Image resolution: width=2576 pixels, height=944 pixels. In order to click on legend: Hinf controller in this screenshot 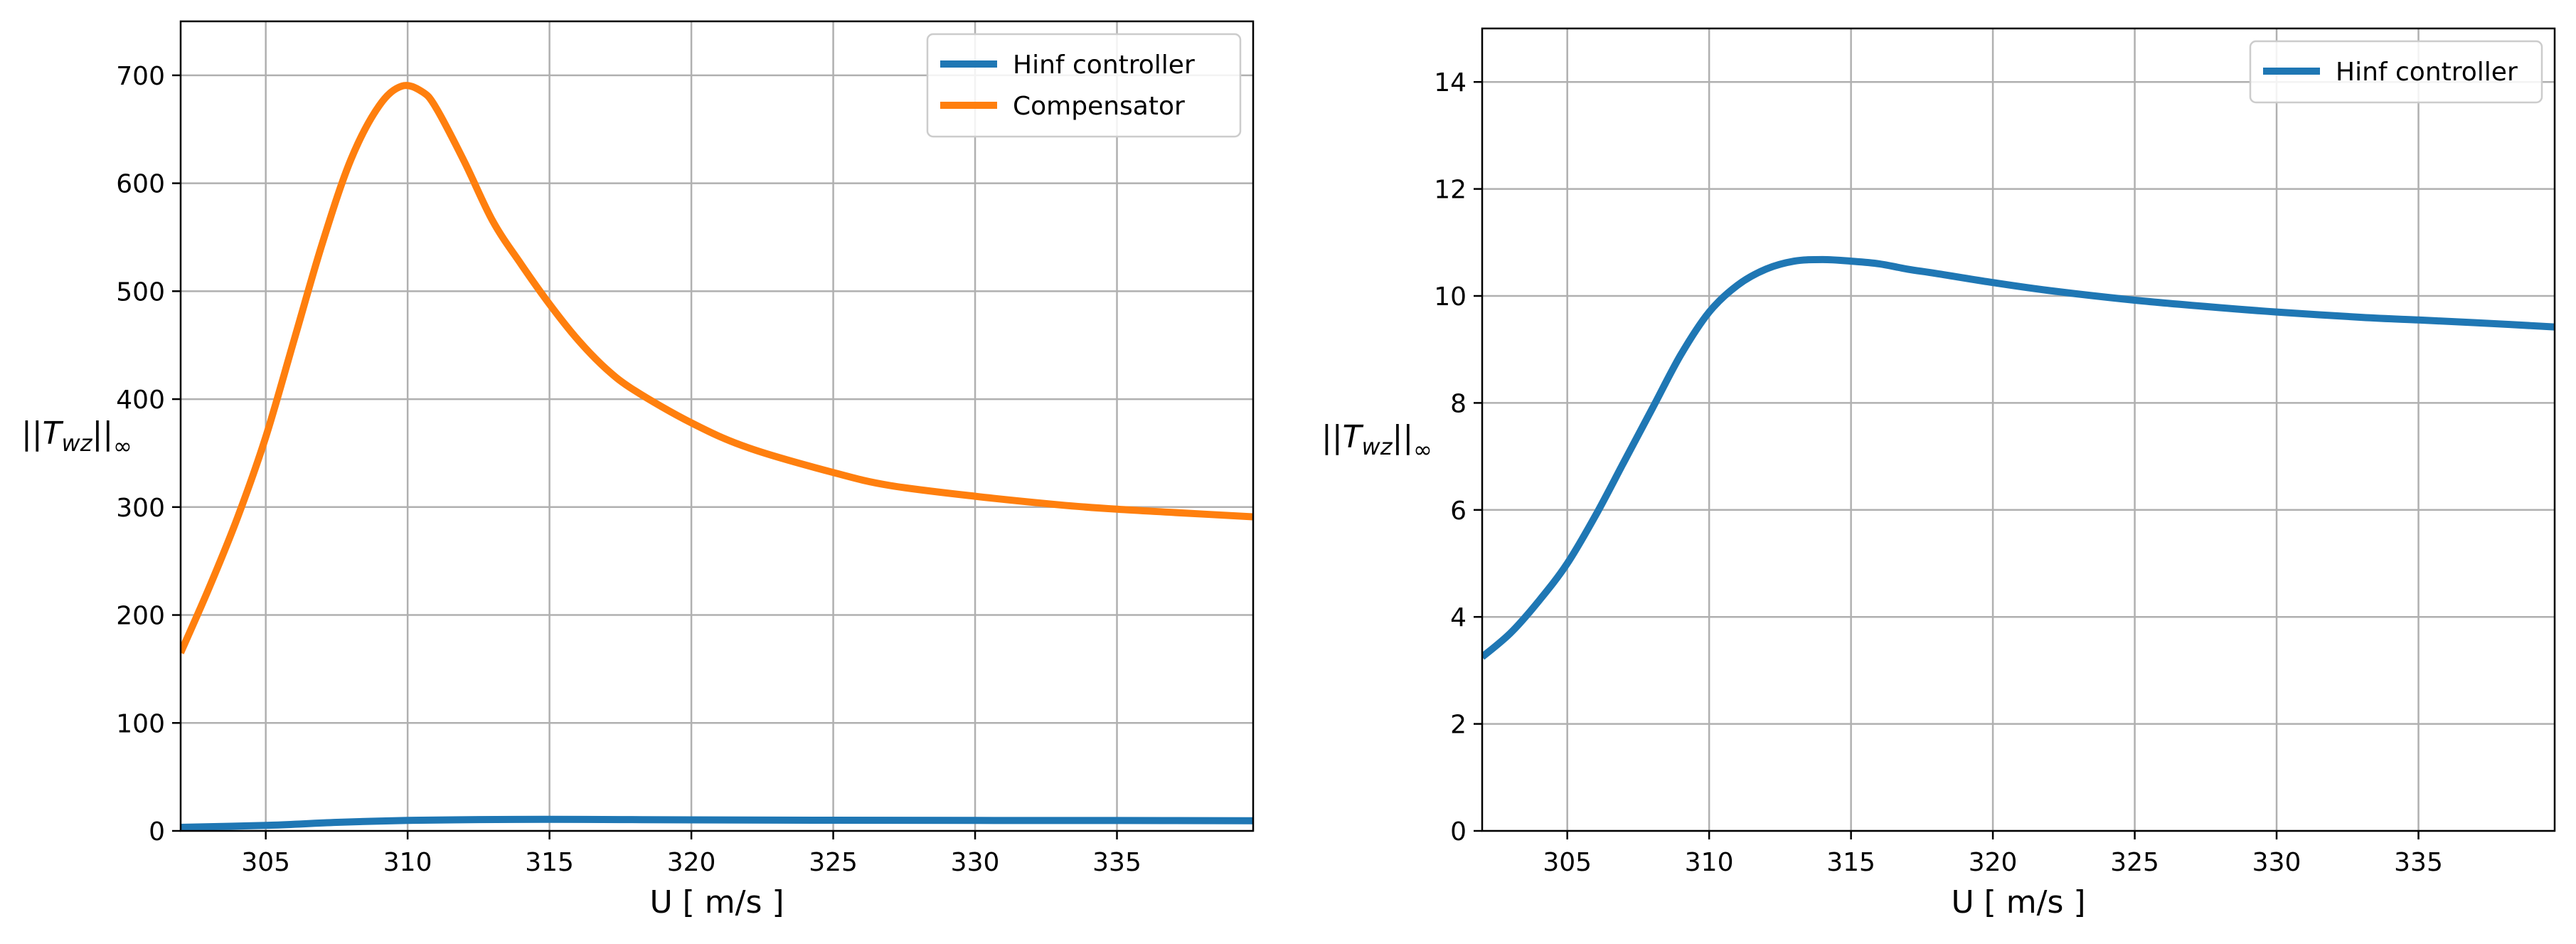, I will do `click(2396, 72)`.